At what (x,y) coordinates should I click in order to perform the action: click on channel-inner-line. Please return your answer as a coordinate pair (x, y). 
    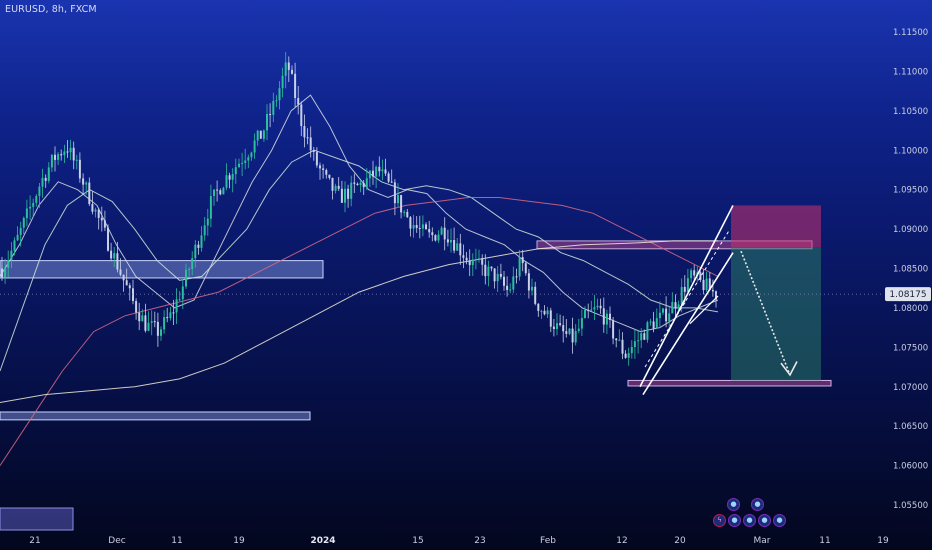
    Looking at the image, I should click on (704, 310).